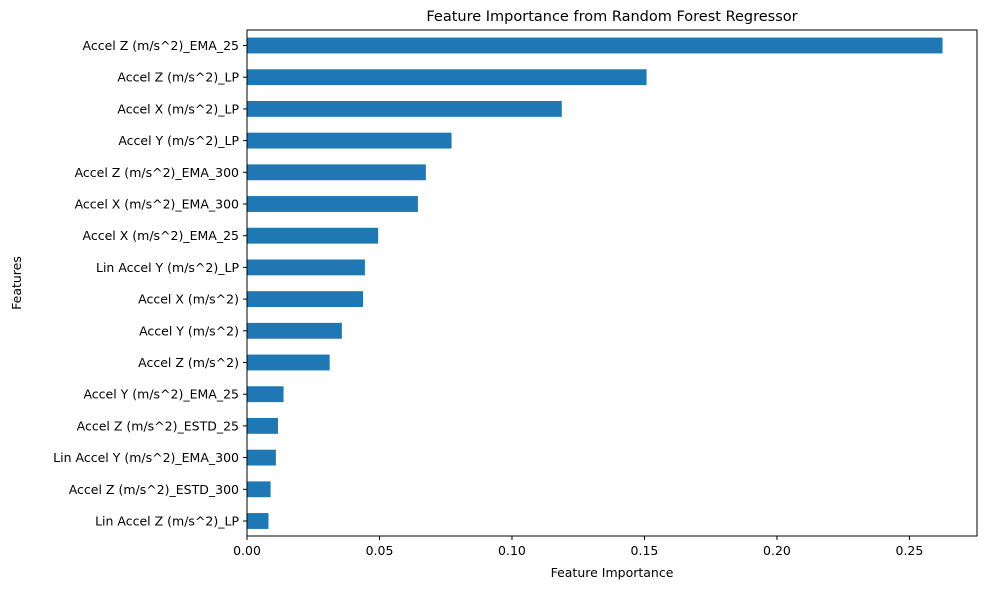 The image size is (990, 590). Describe the element at coordinates (777, 550) in the screenshot. I see `x-tick-label: 0.20` at that location.